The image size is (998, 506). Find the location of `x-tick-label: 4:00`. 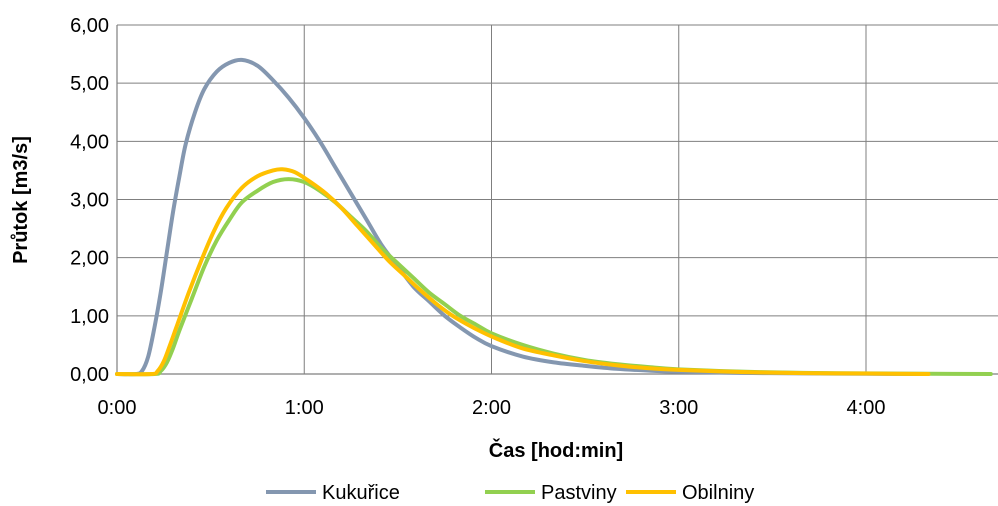

x-tick-label: 4:00 is located at coordinates (866, 408).